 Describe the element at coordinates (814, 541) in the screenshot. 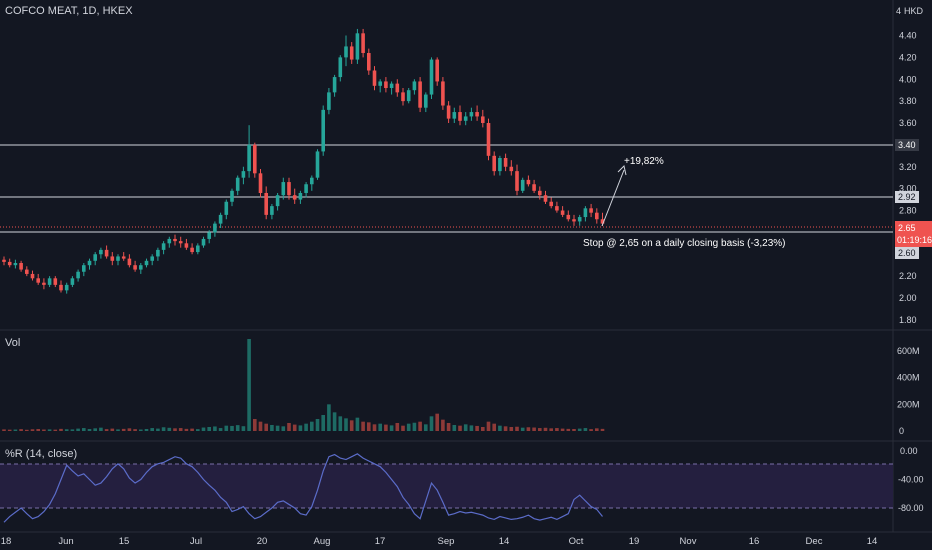

I see `date-tick-label: Dec` at that location.